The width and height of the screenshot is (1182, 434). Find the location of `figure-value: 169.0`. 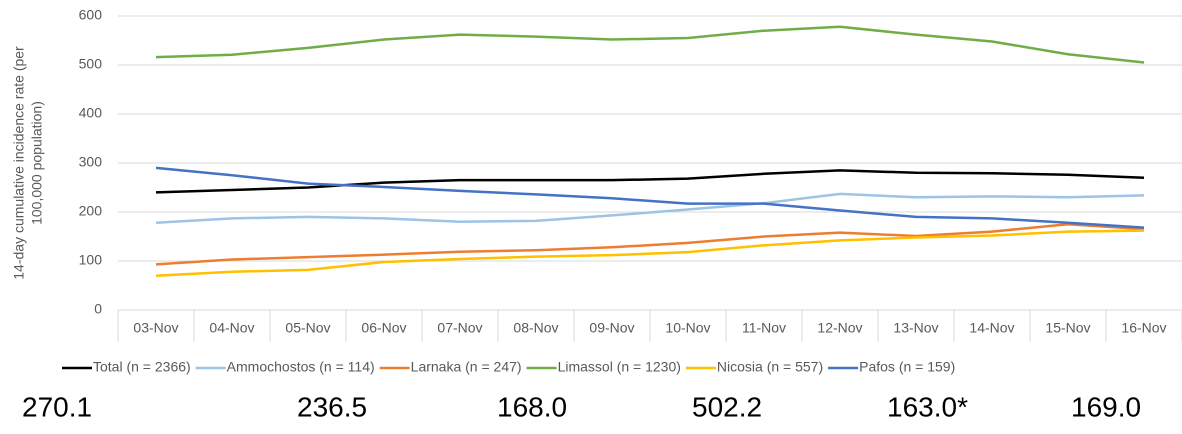

figure-value: 169.0 is located at coordinates (1106, 406).